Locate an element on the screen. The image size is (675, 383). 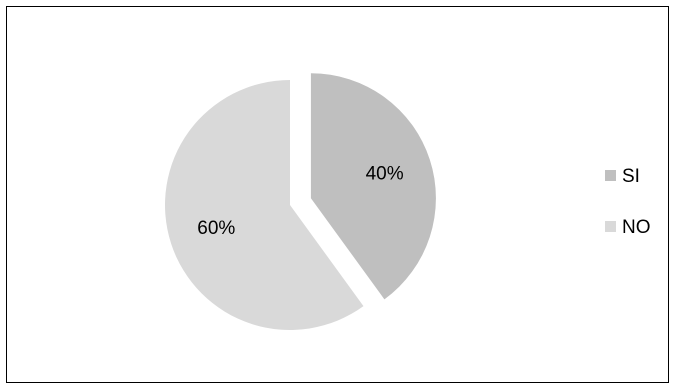
chart-legend: SI NO is located at coordinates (628, 202).